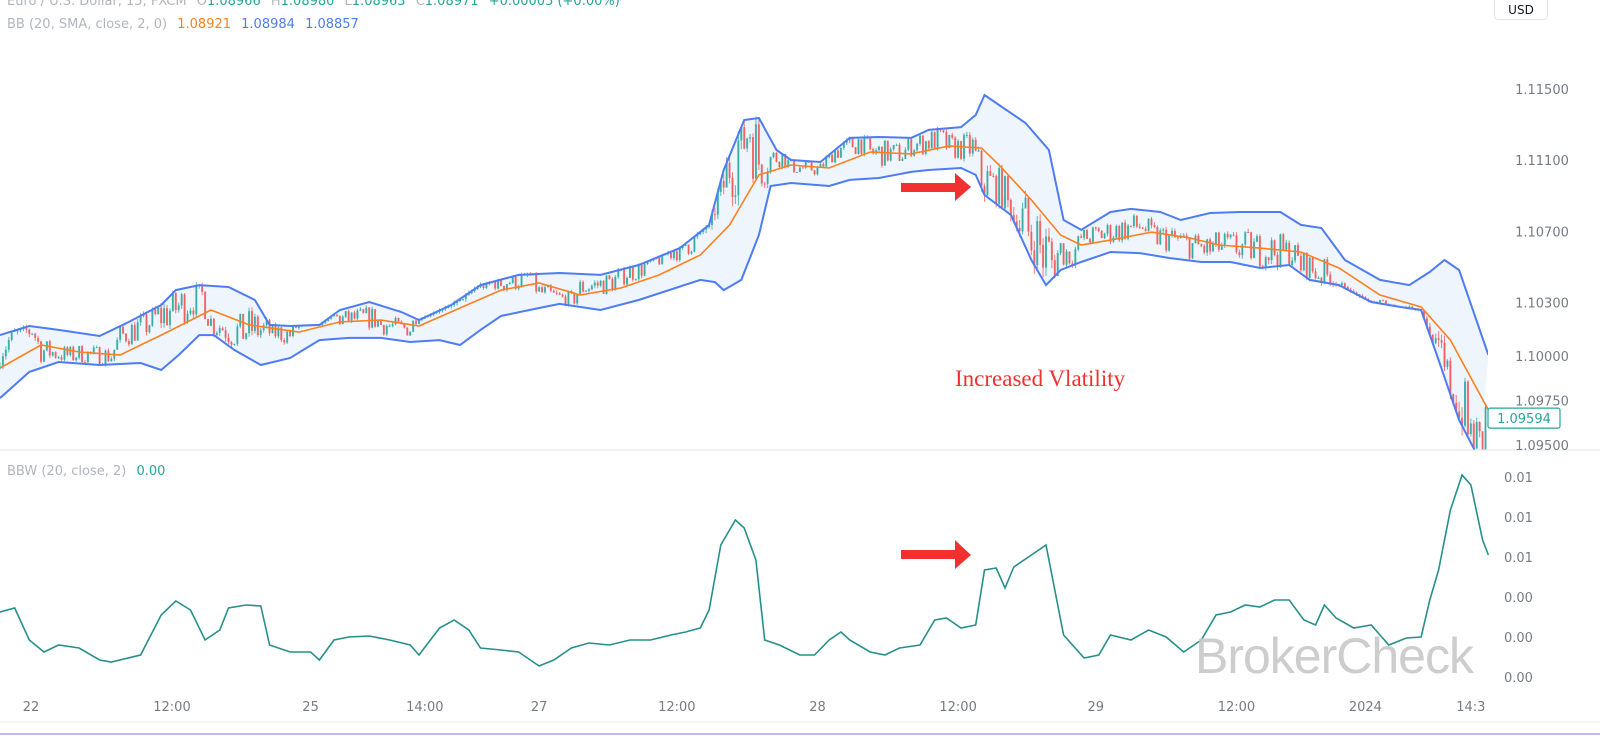 This screenshot has width=1600, height=750. Describe the element at coordinates (1521, 10) in the screenshot. I see `currency-button: USD` at that location.